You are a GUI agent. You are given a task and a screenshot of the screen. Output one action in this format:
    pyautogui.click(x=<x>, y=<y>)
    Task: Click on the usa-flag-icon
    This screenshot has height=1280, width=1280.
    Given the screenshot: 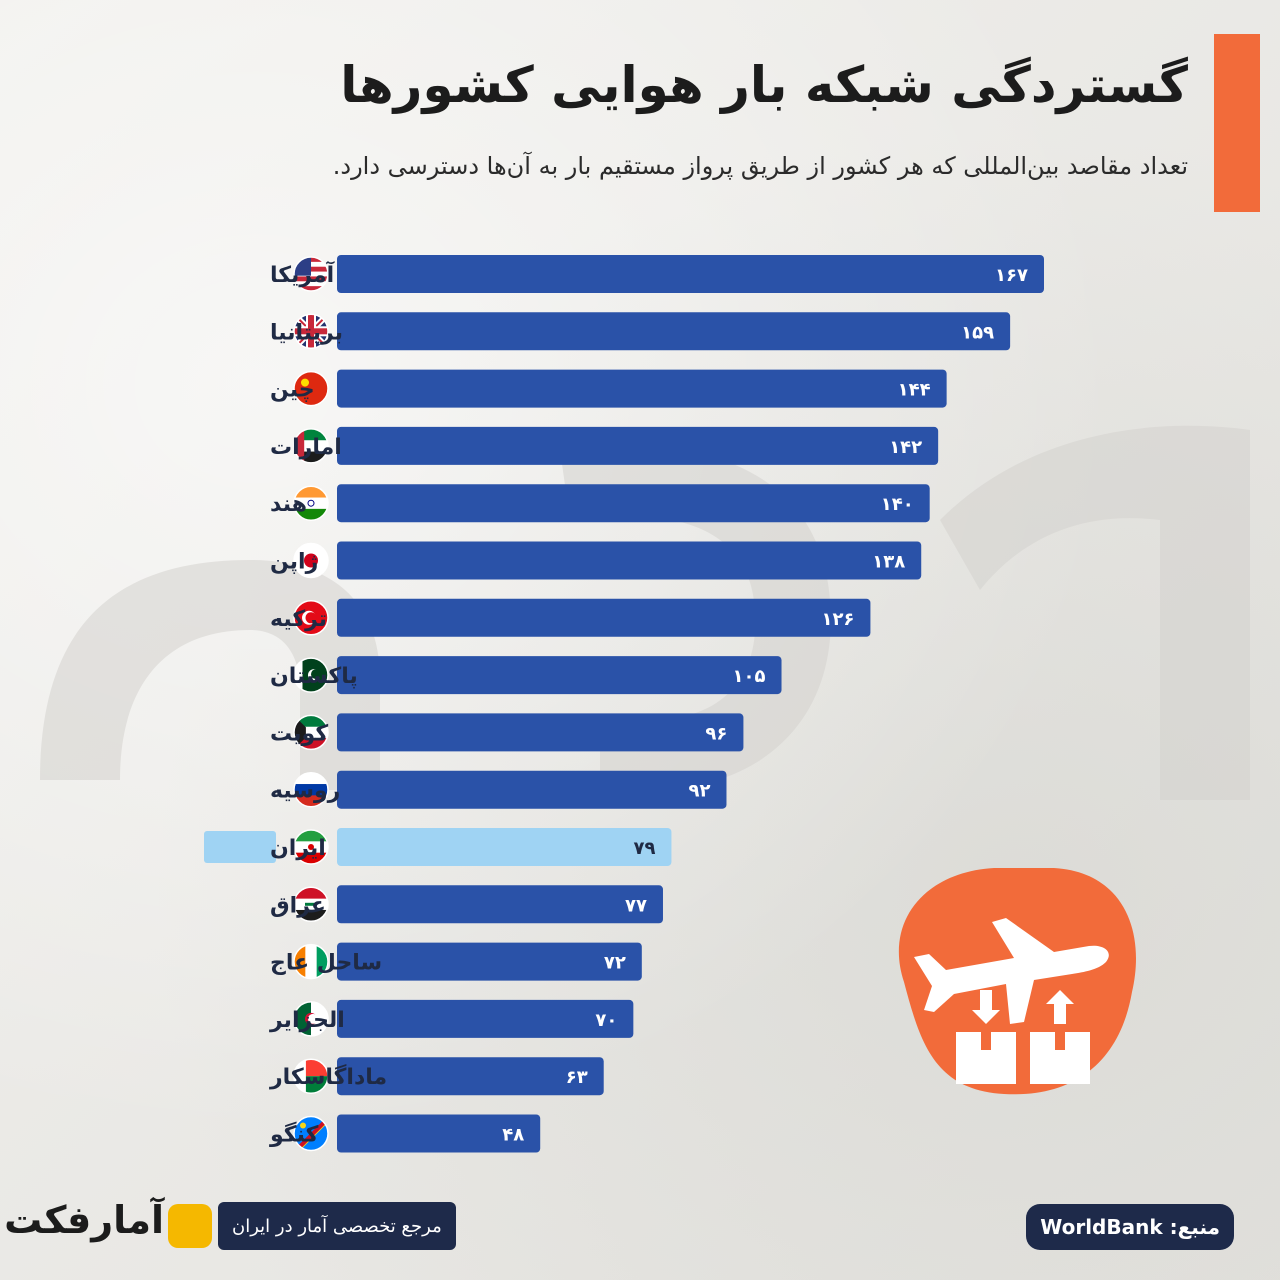 What is the action you would take?
    pyautogui.click(x=311, y=274)
    